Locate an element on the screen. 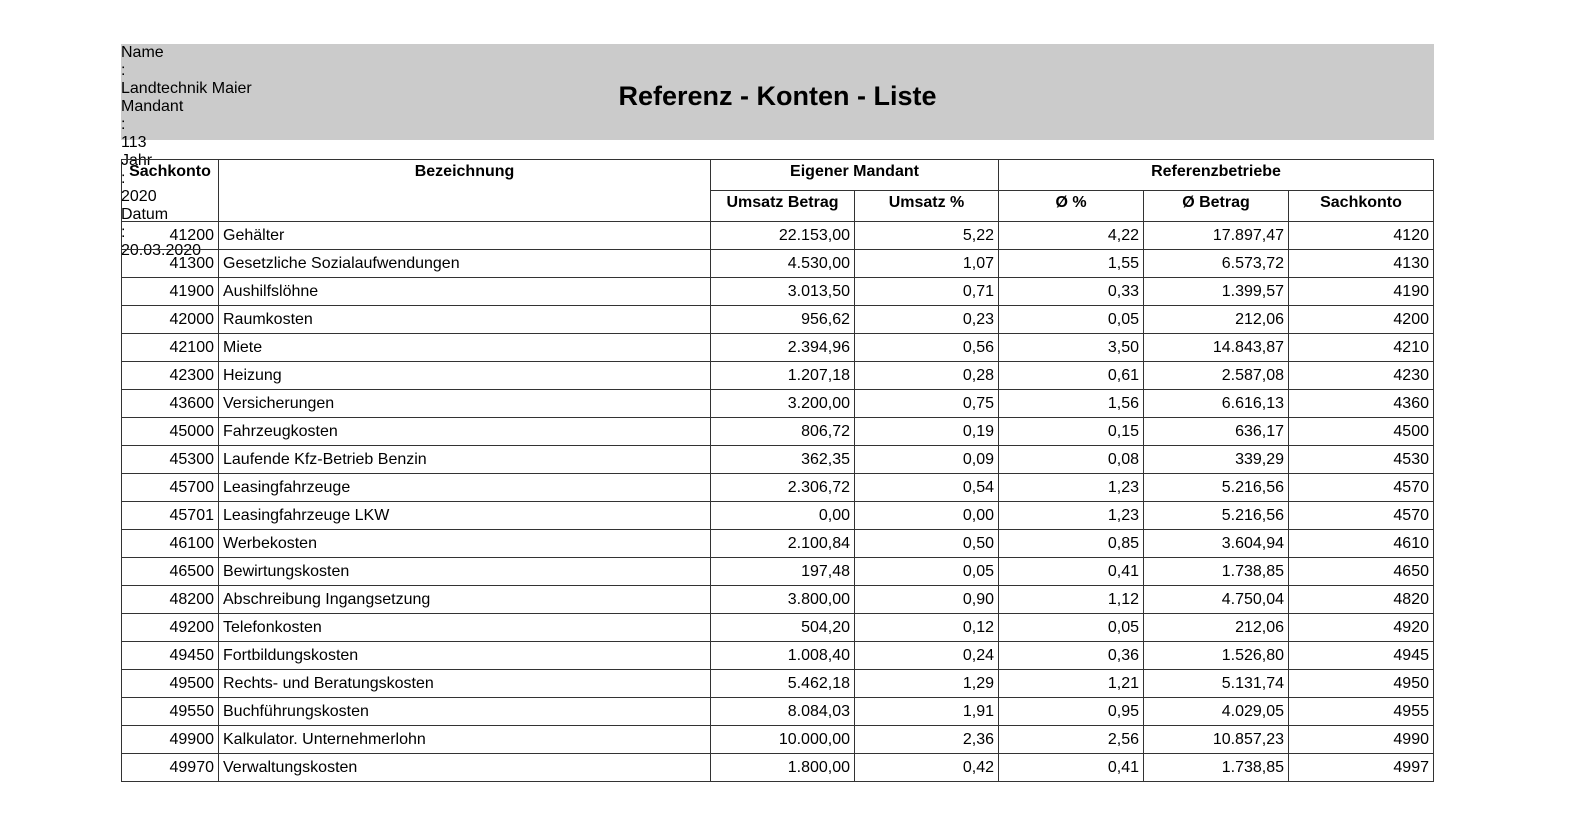  cell: Rechts- und Beratungskosten is located at coordinates (464, 683).